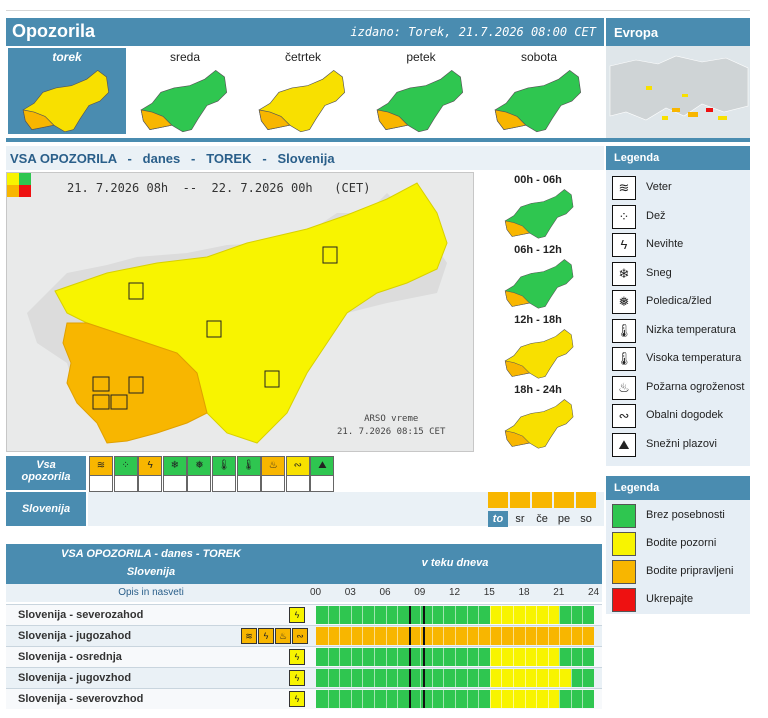 This screenshot has width=768, height=718. Describe the element at coordinates (542, 519) in the screenshot. I see `day-strip-day: če` at that location.